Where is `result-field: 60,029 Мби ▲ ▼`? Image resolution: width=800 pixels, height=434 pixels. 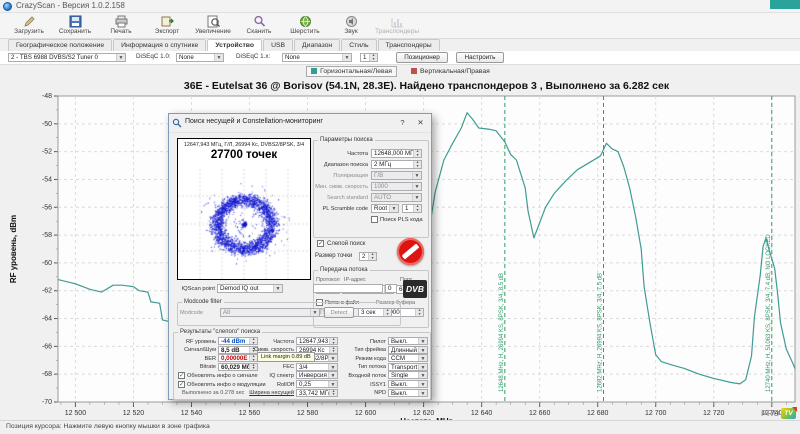
result-field: 60,029 Мби ▲ ▼ is located at coordinates (238, 366).